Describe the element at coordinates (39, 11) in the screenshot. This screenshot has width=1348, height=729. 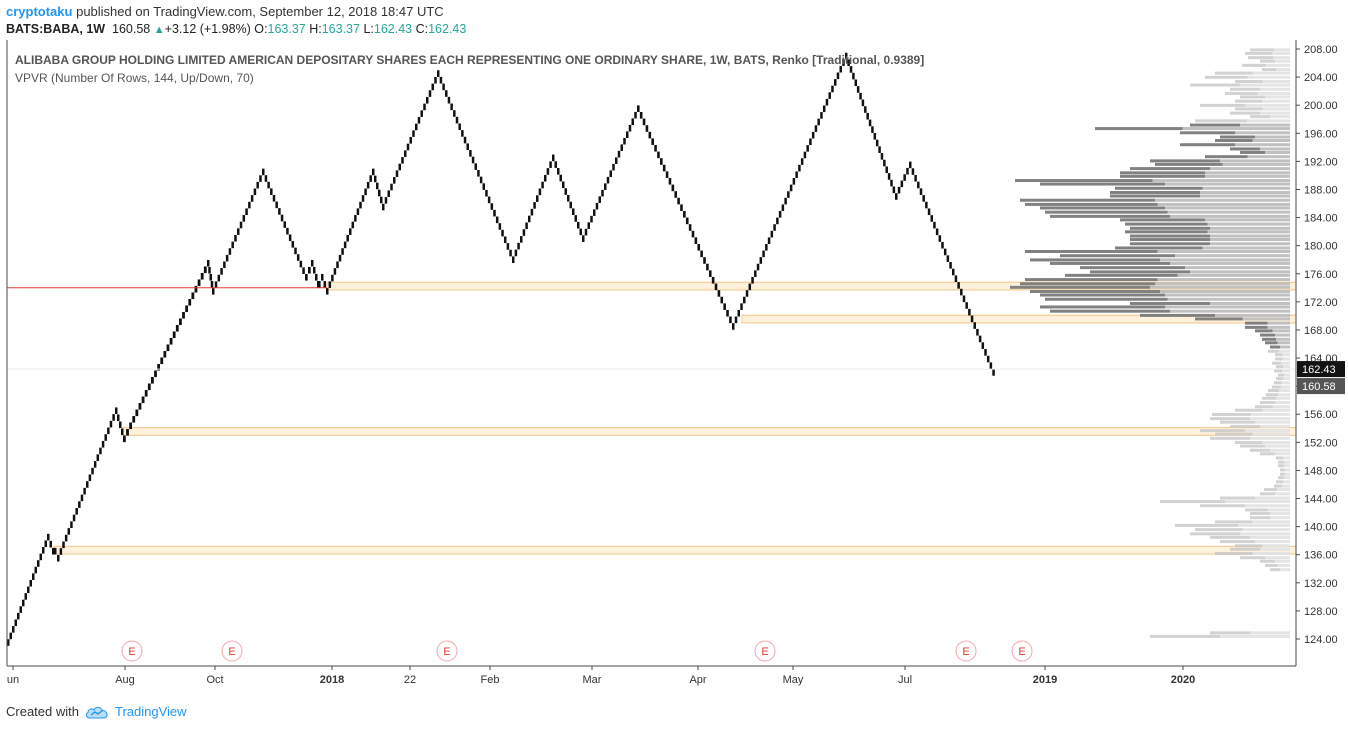
I see `author-link: cryptotaku` at that location.